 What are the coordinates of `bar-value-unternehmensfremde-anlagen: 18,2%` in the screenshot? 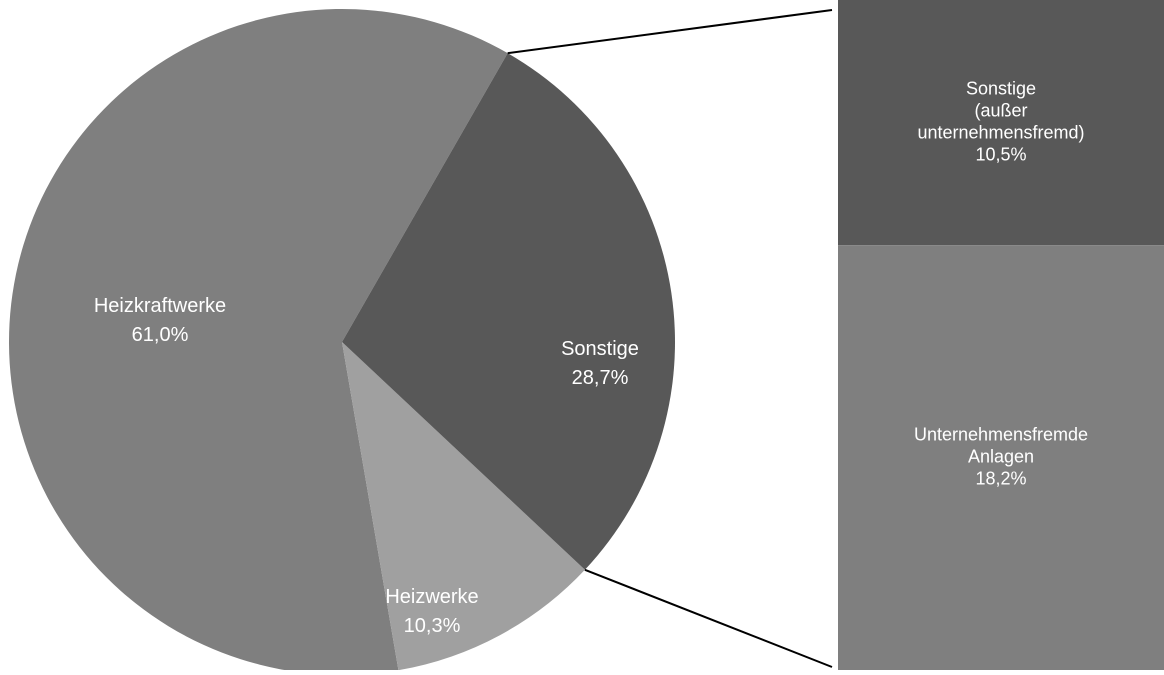 It's located at (1000, 479).